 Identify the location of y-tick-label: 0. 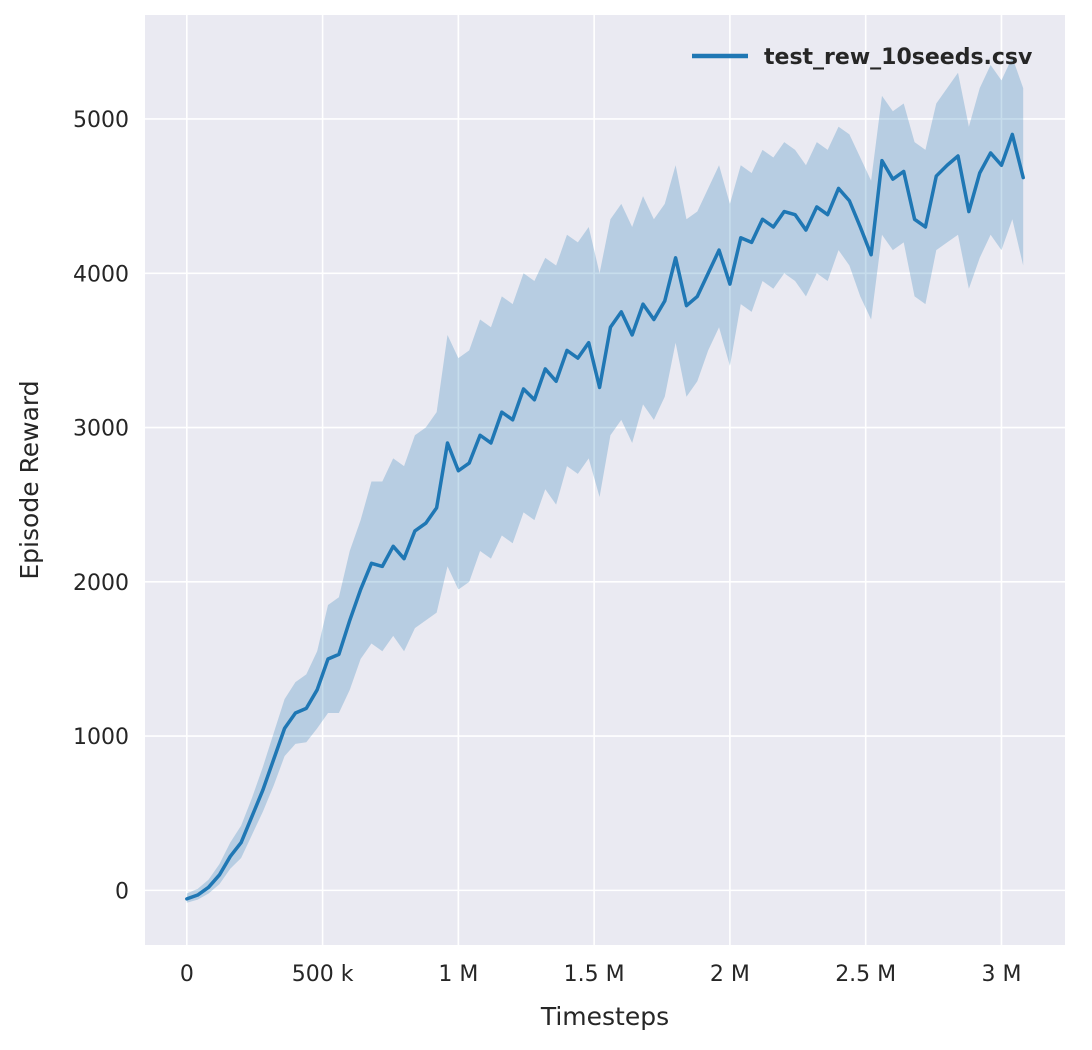
(122, 891).